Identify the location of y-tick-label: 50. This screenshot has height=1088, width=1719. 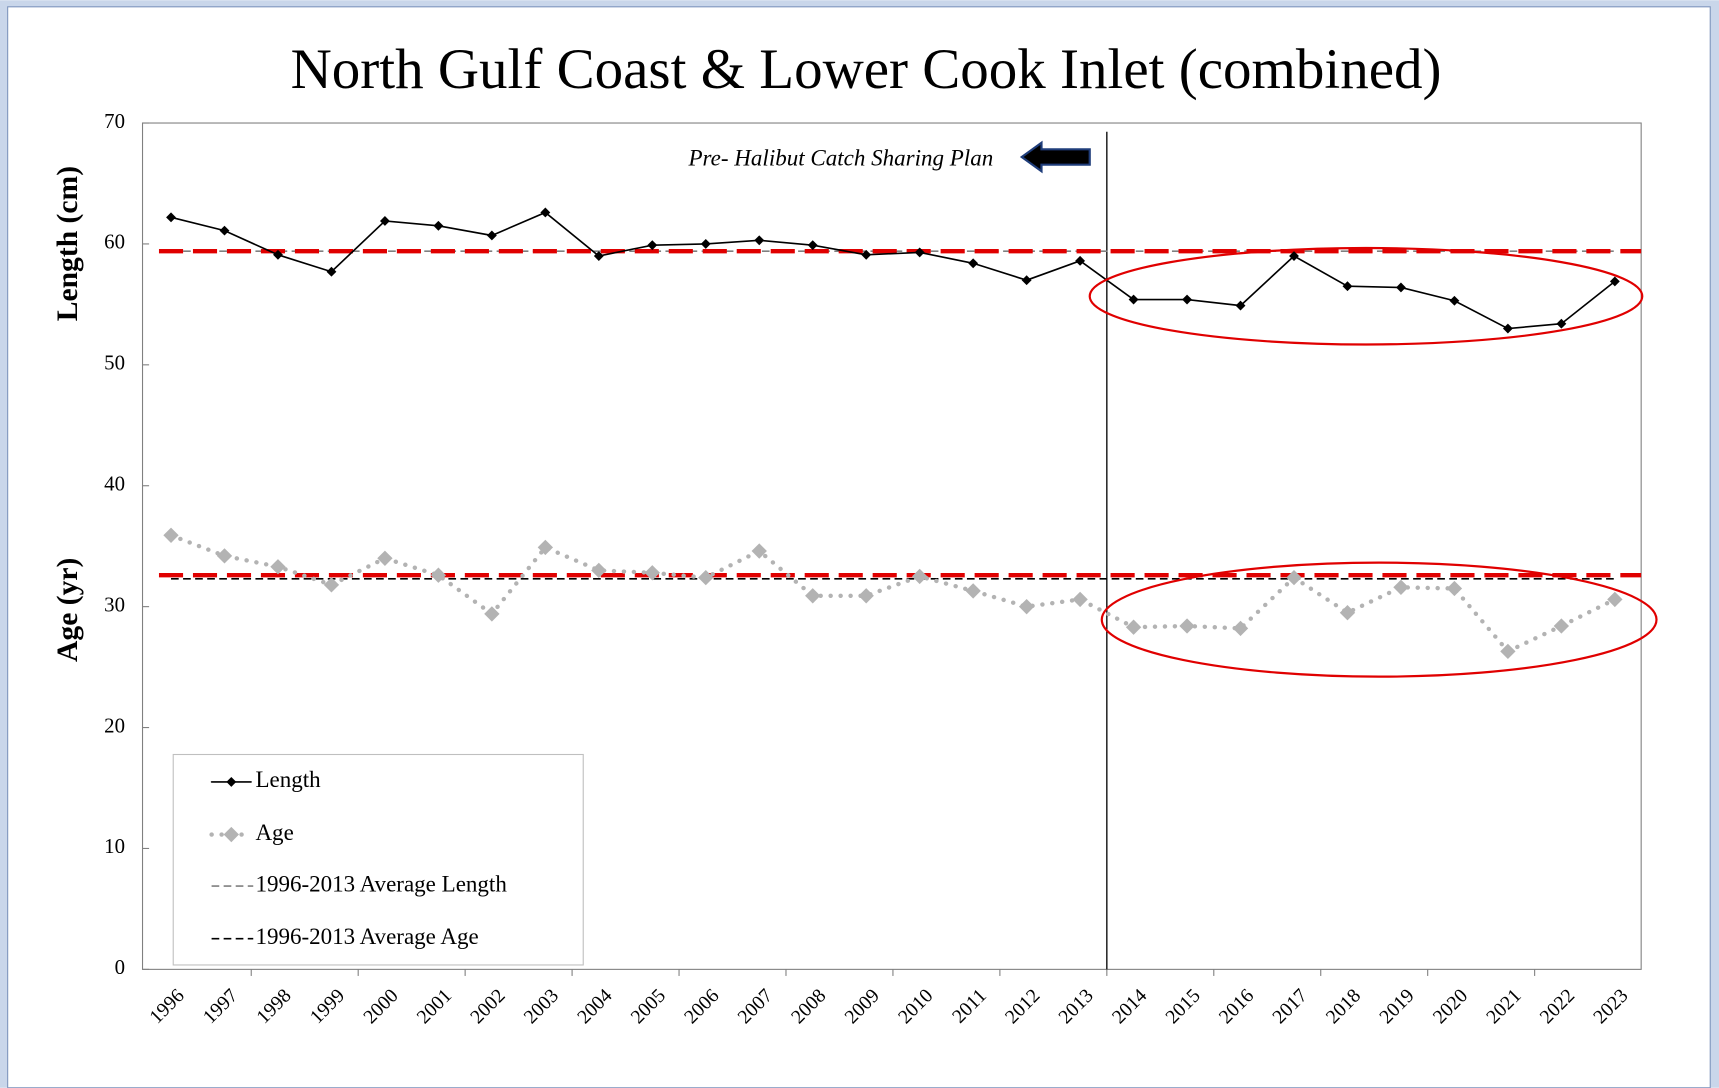
(114, 363).